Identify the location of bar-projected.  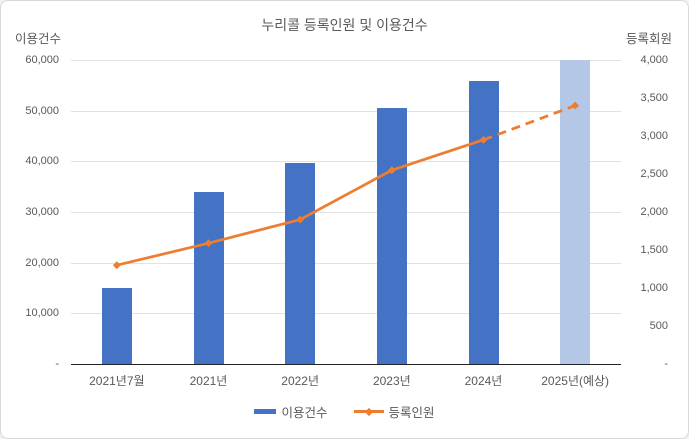
(575, 212).